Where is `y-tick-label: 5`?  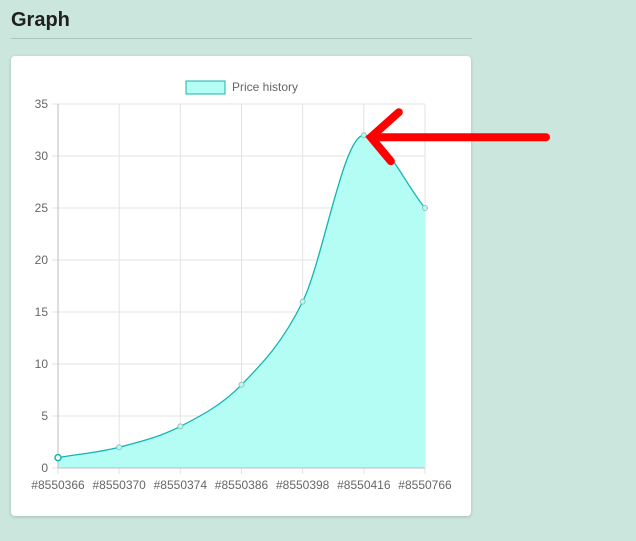
y-tick-label: 5 is located at coordinates (44, 416).